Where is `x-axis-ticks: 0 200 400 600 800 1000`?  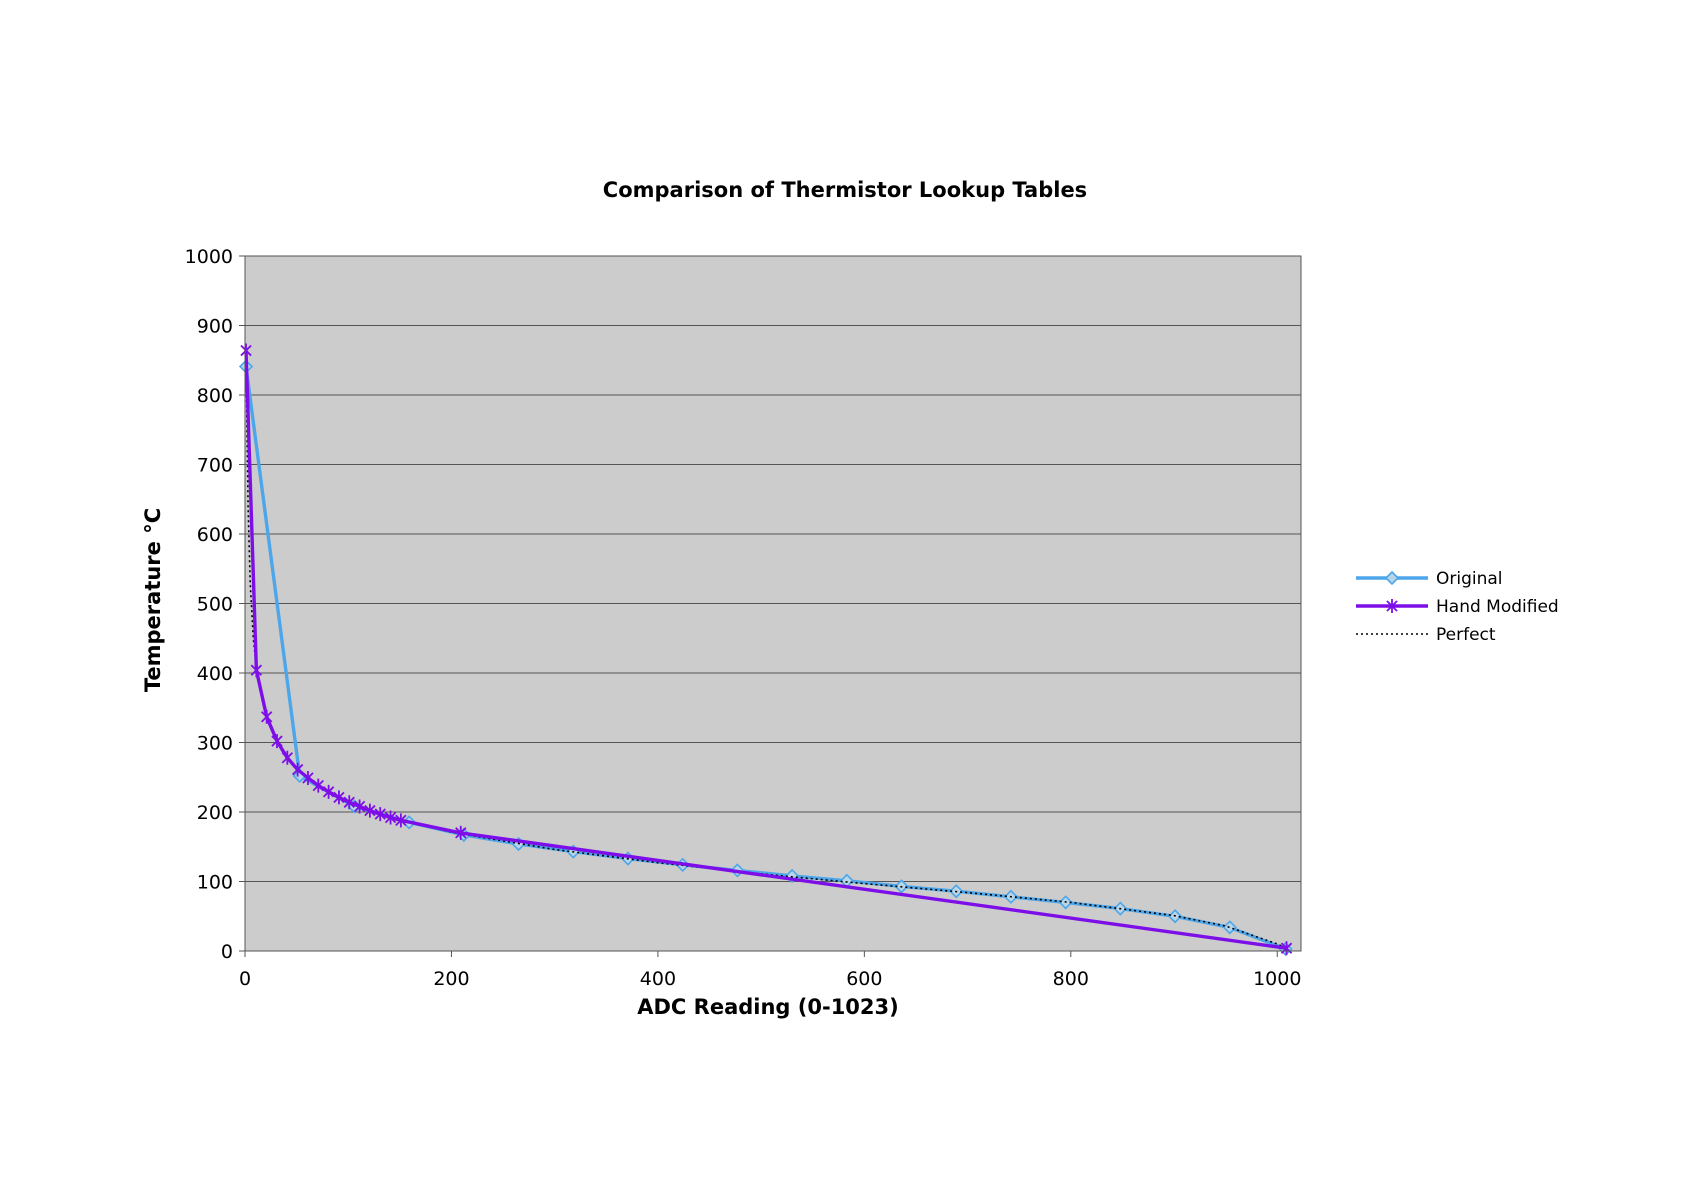 x-axis-ticks: 0 200 400 600 800 1000 is located at coordinates (770, 970).